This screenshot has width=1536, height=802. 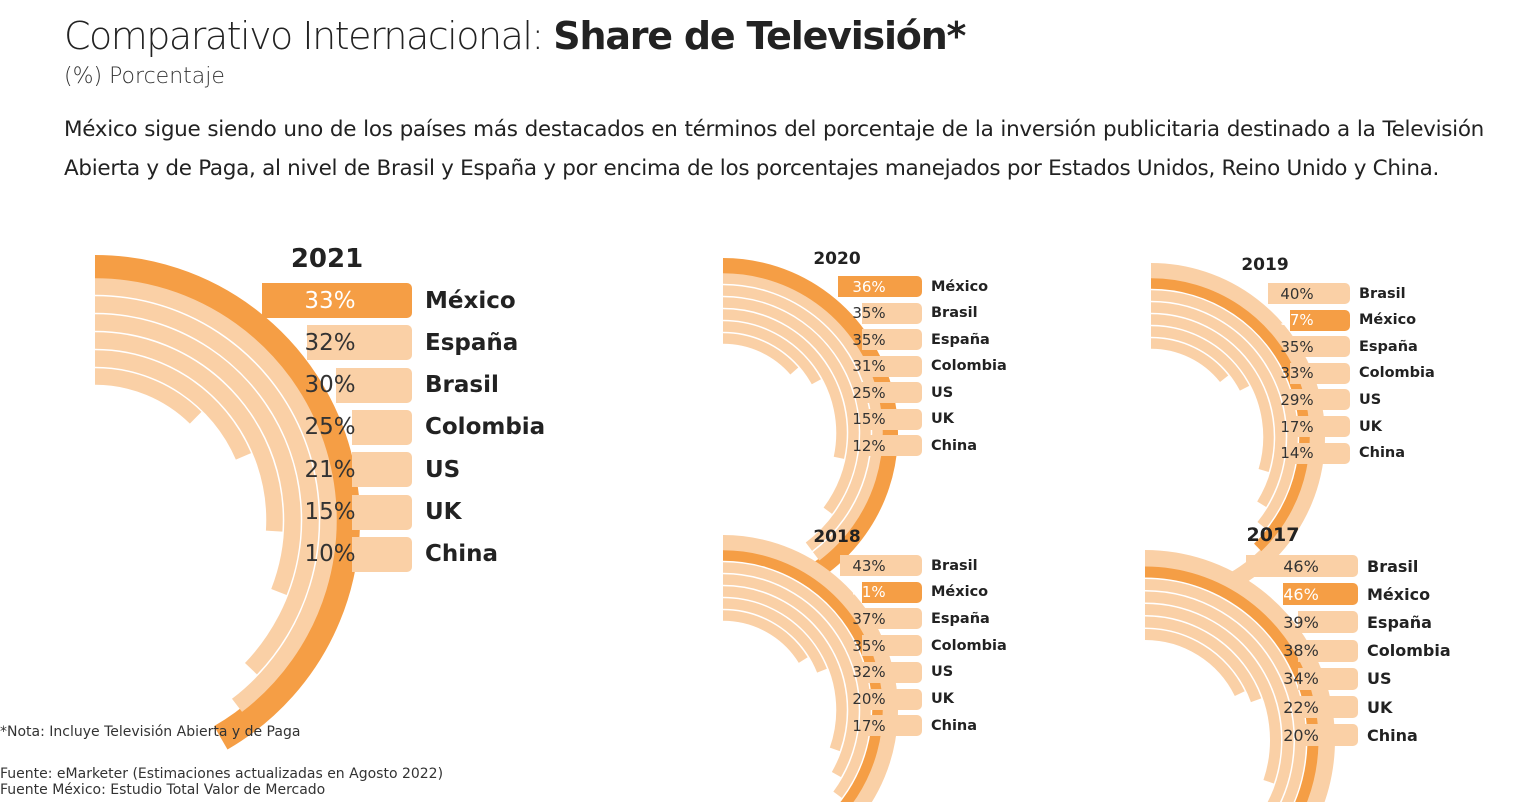 What do you see at coordinates (869, 592) in the screenshot?
I see `value-label: 41%` at bounding box center [869, 592].